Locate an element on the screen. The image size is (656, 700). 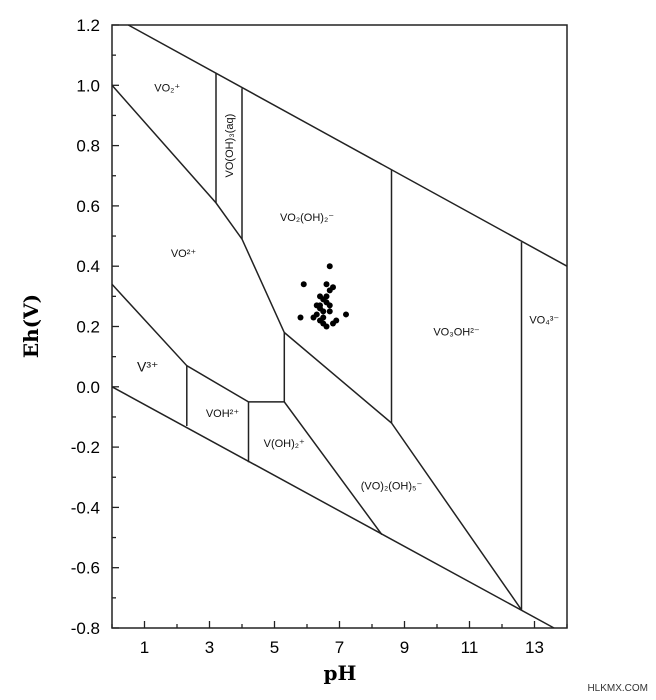
y-tick-label: 0.2 is located at coordinates (88, 327).